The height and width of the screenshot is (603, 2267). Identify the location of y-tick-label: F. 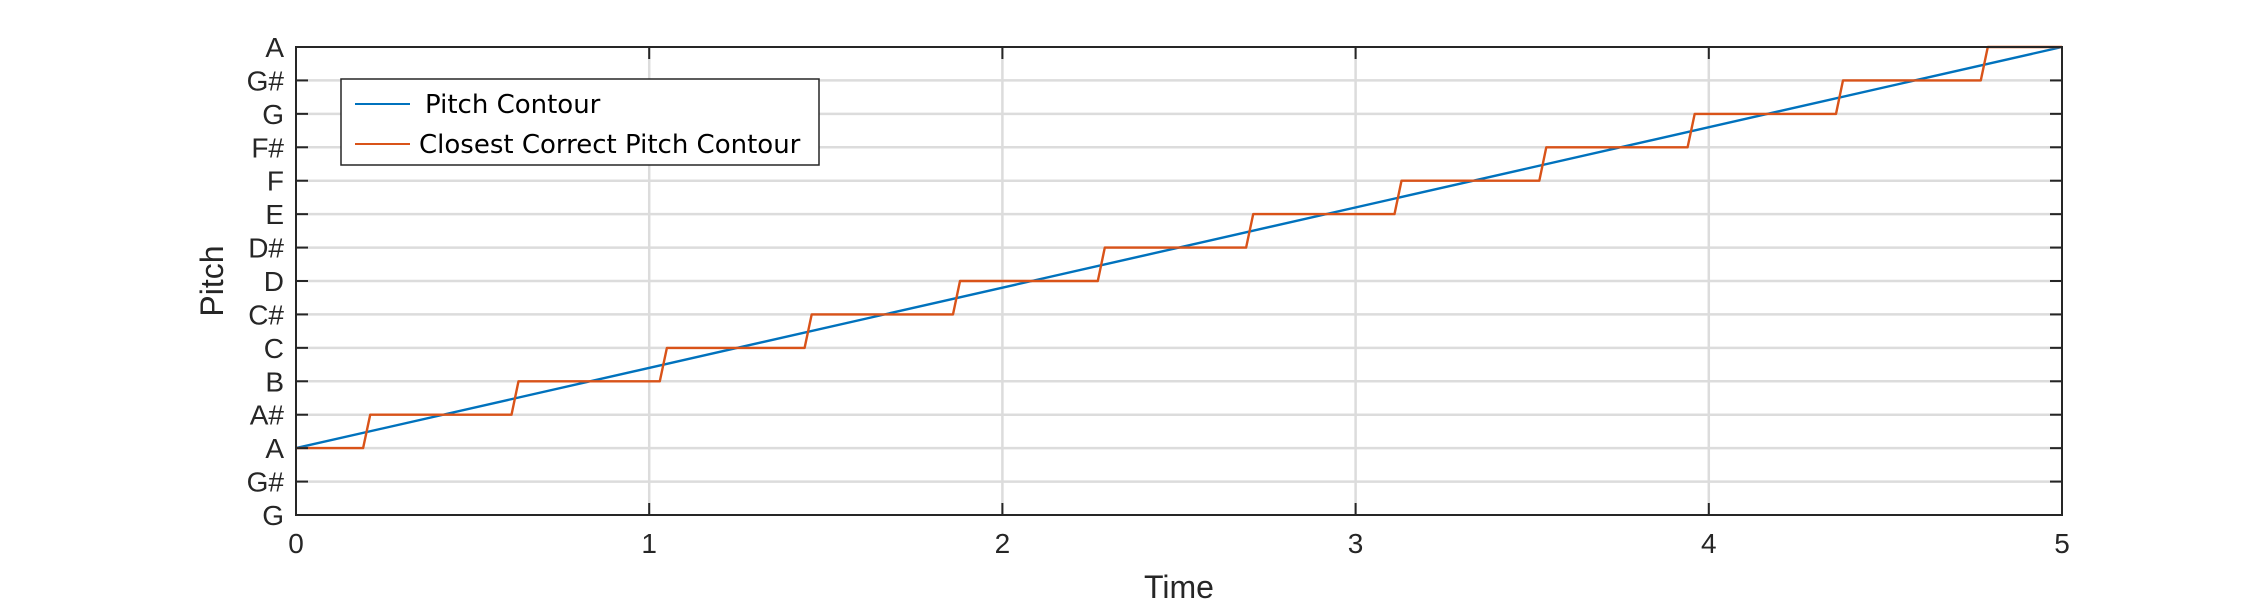
(275, 181).